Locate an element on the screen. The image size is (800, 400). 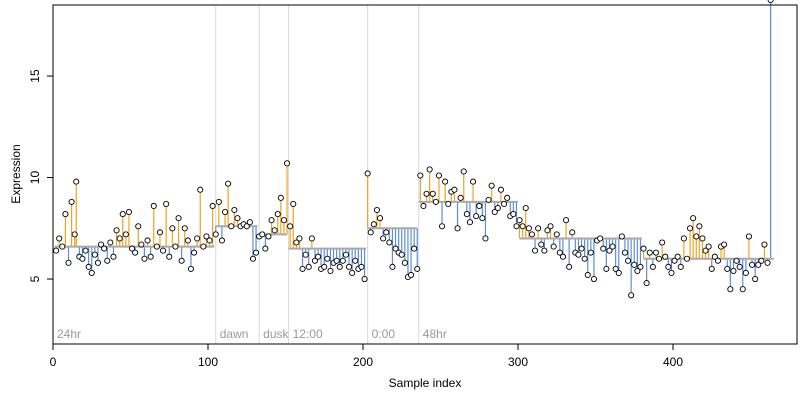
y-axis-label: Expression is located at coordinates (16, 173).